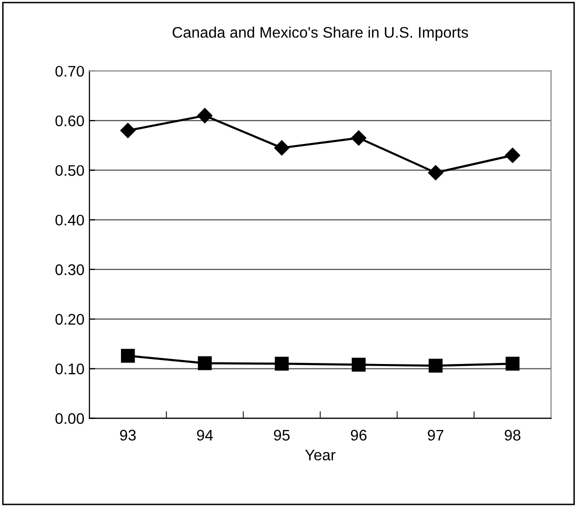 The height and width of the screenshot is (507, 577). Describe the element at coordinates (69, 418) in the screenshot. I see `y-tick-label: 0.00` at that location.